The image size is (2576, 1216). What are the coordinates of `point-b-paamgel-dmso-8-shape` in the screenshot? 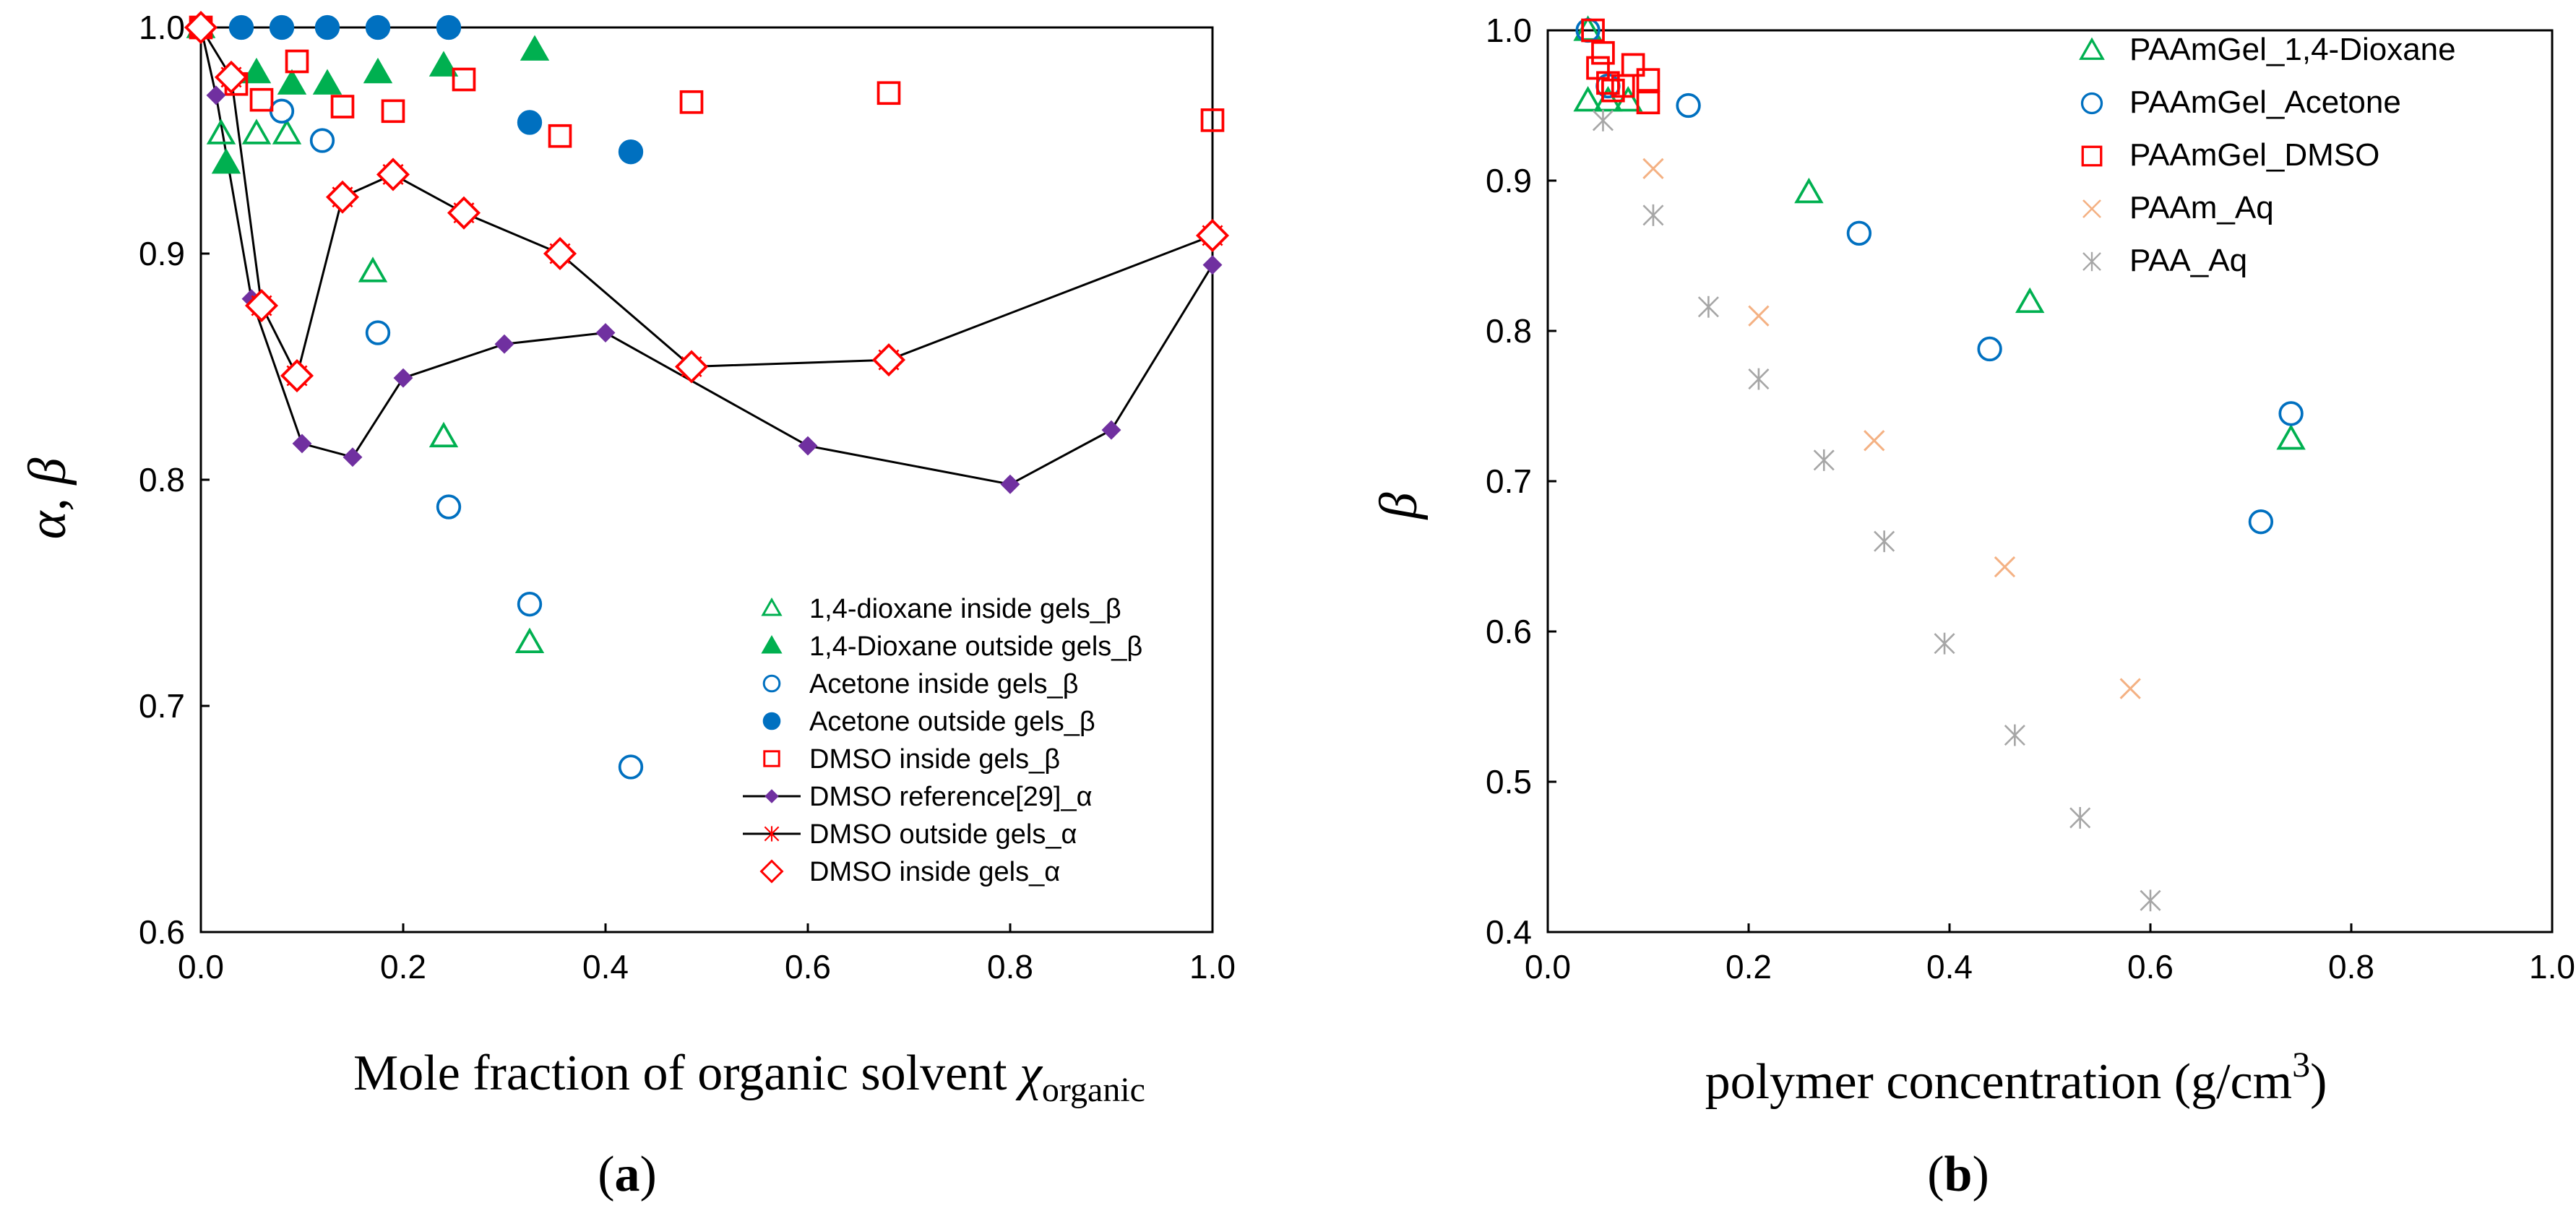 It's located at (1648, 102).